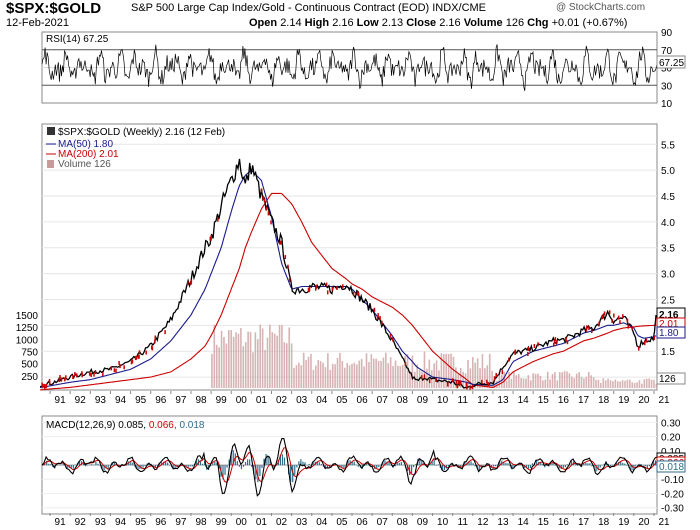 The width and height of the screenshot is (700, 530). Describe the element at coordinates (37, 23) in the screenshot. I see `chart-date: 12-Feb-2021` at that location.